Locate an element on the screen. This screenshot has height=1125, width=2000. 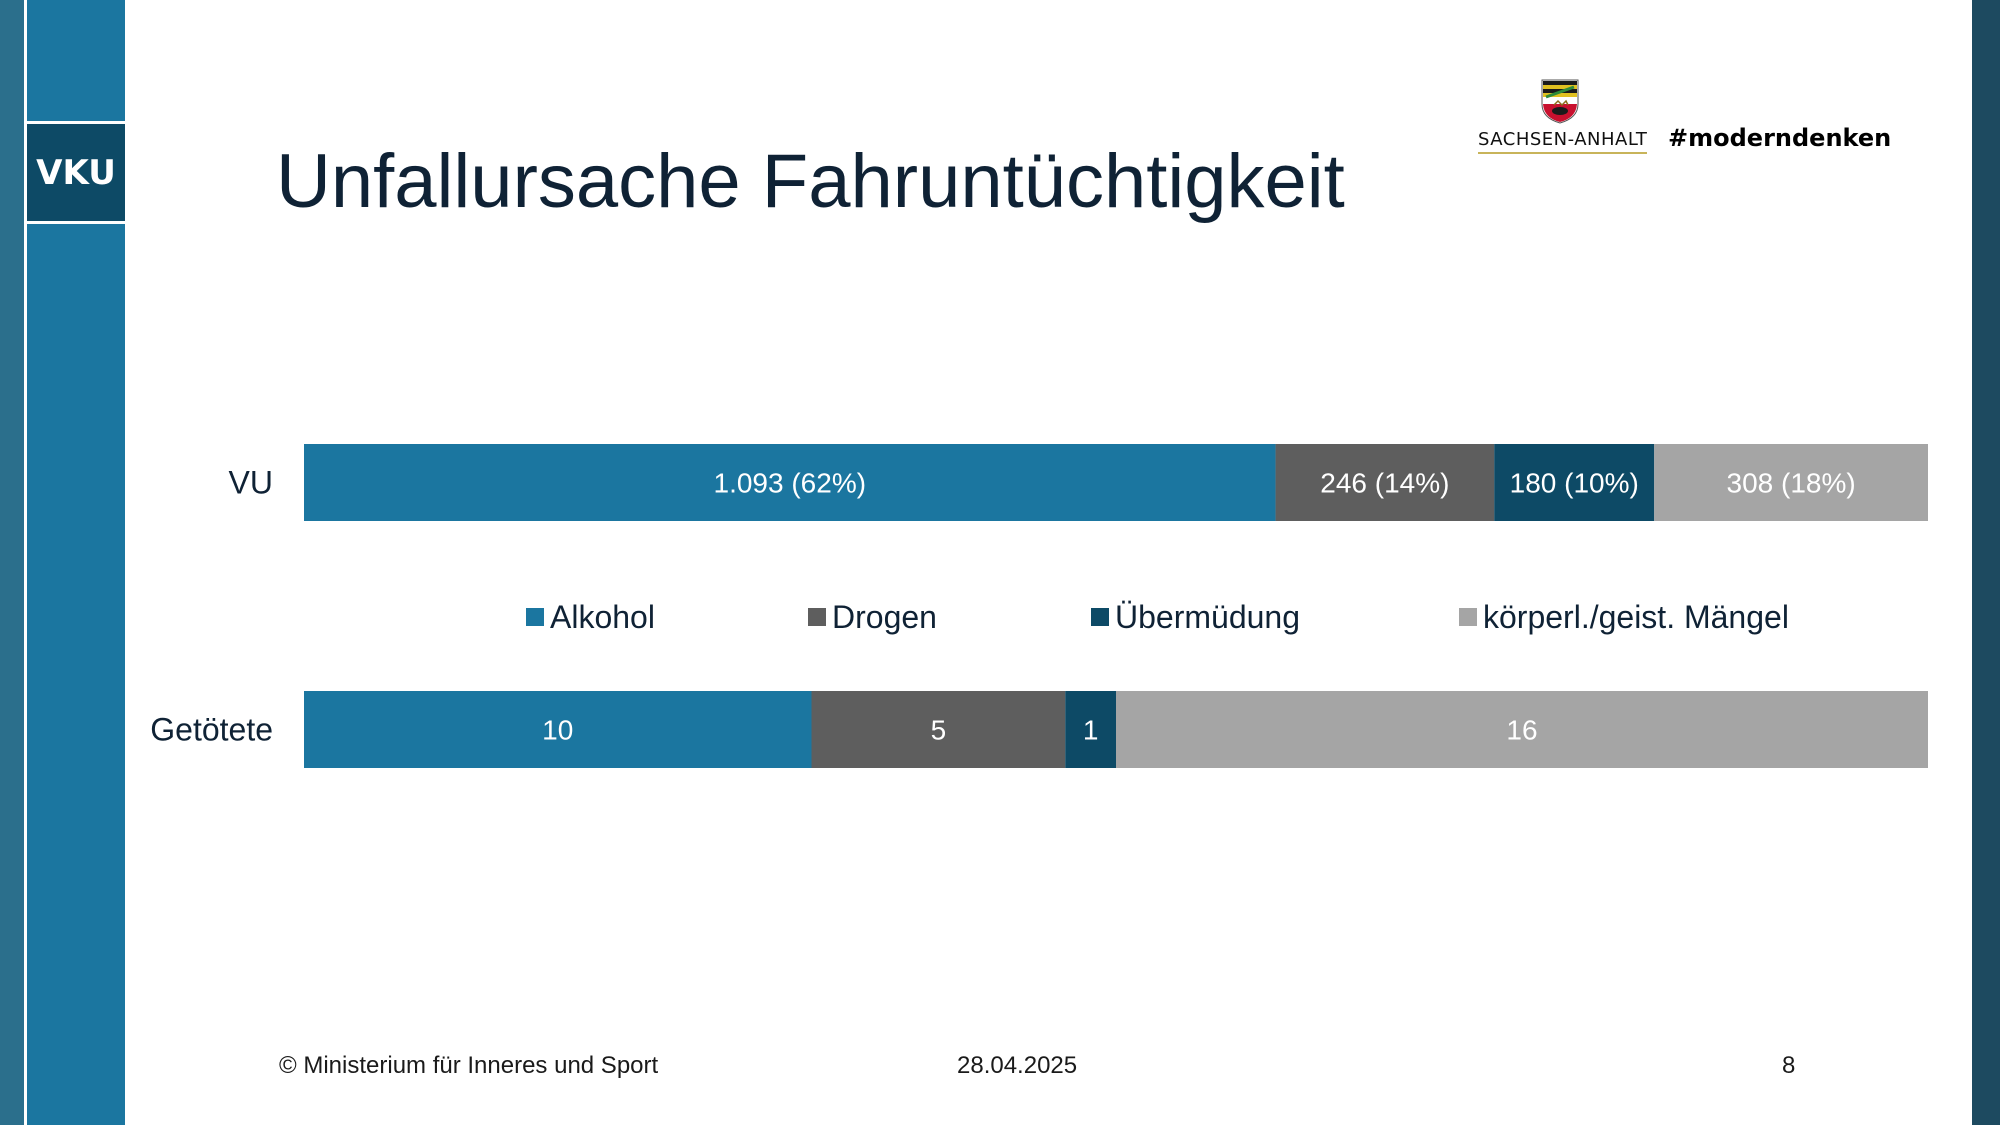
footer-copyright: © Ministerium für Inneres und Sport is located at coordinates (469, 1065).